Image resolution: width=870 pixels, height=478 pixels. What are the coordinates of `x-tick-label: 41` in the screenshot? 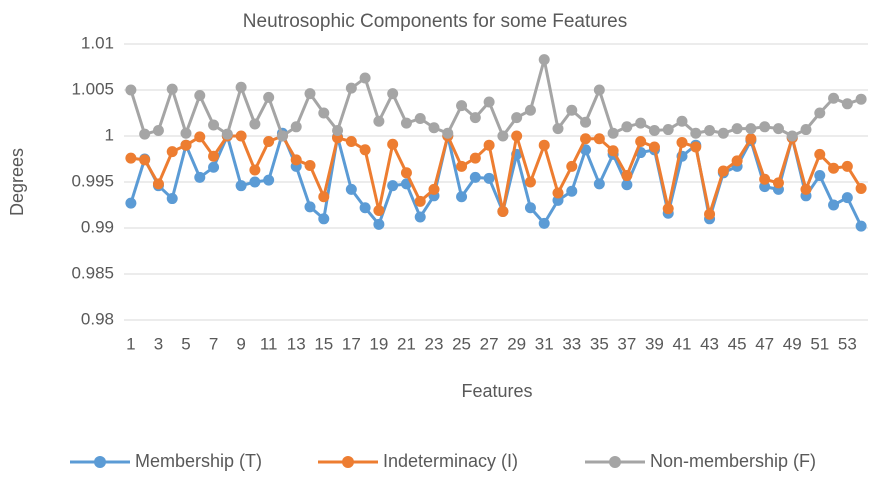 It's located at (682, 343).